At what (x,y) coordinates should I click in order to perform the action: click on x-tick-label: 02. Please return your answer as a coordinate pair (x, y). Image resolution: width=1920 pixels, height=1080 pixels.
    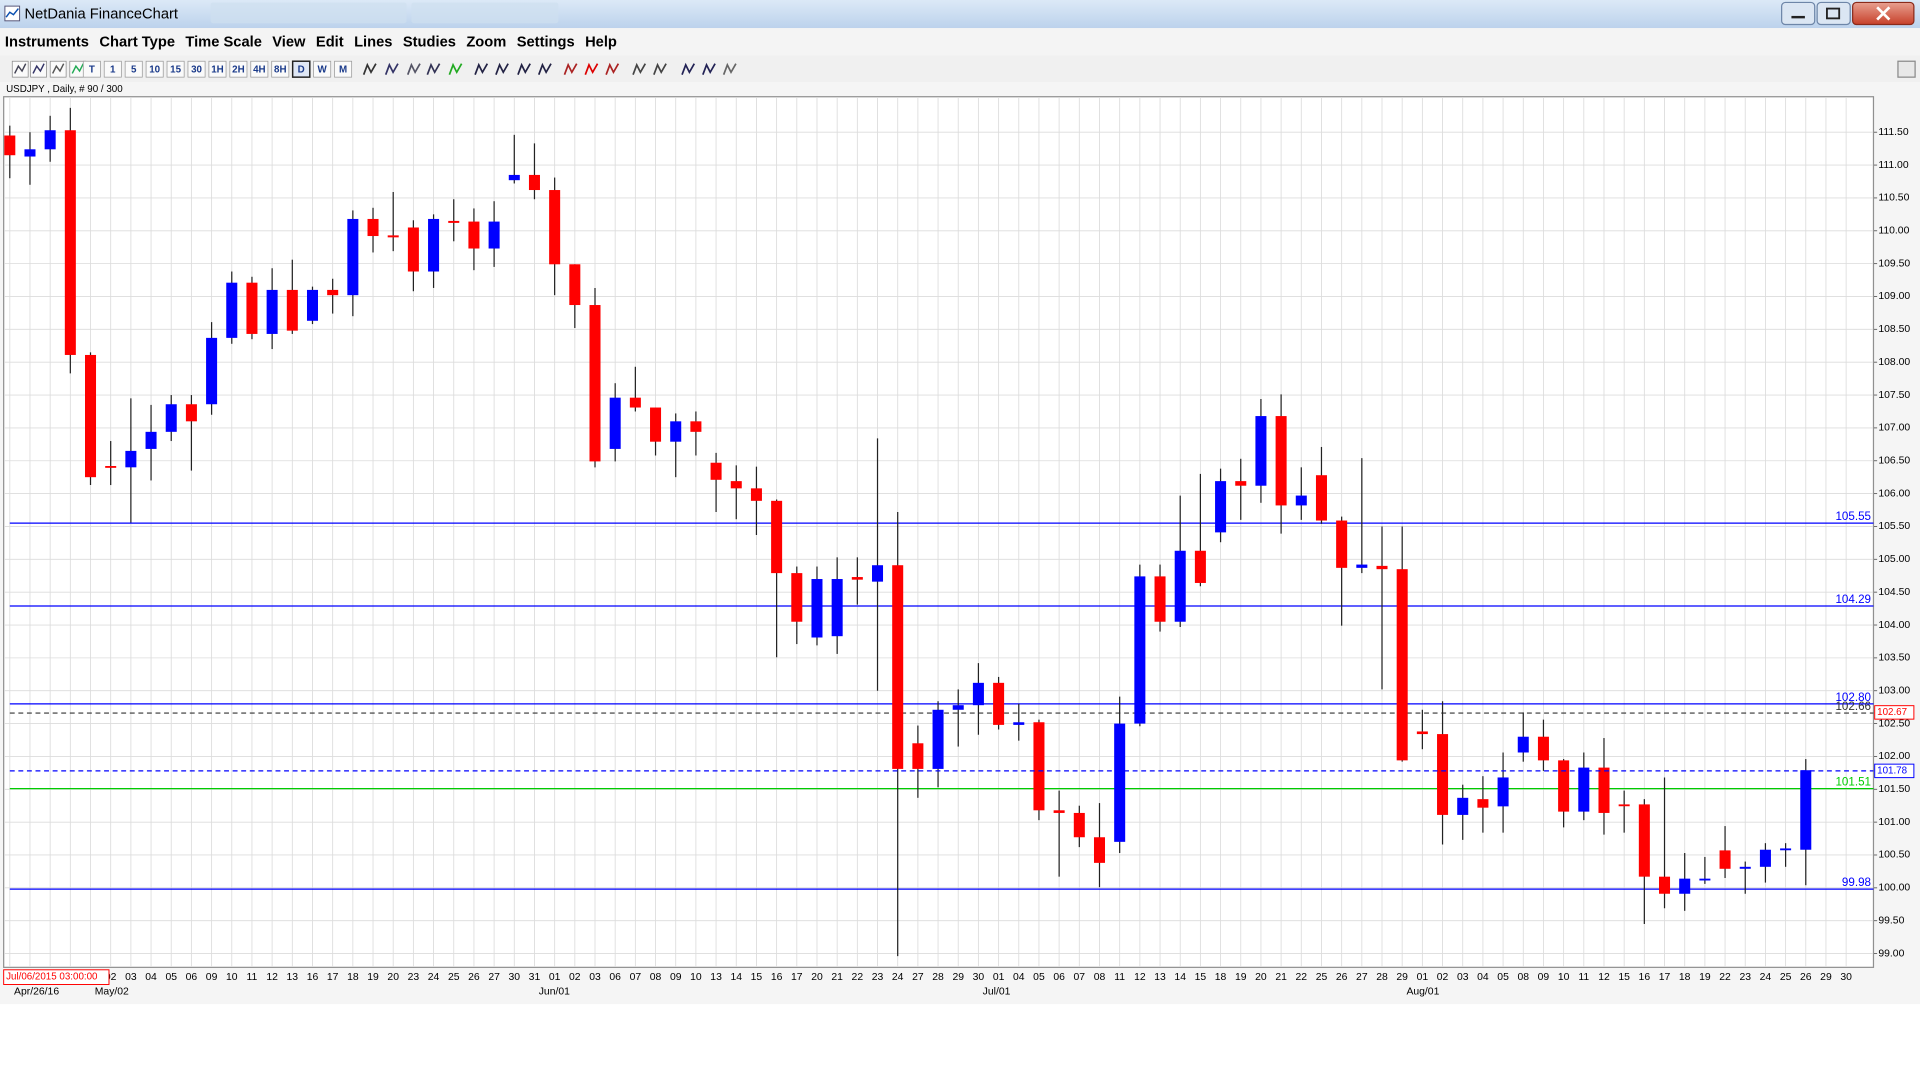
    Looking at the image, I should click on (111, 977).